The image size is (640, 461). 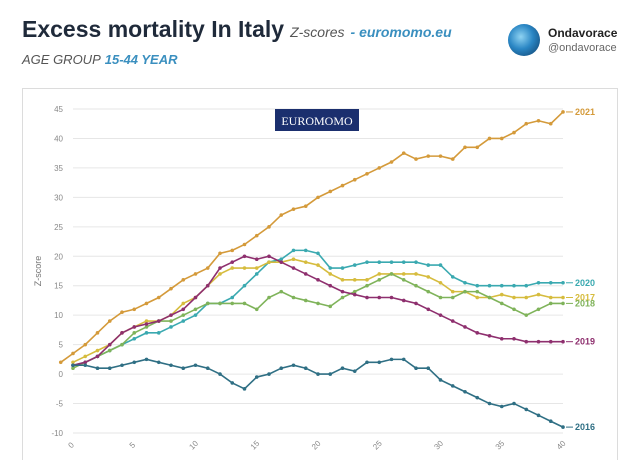 I want to click on euromomo-badge, so click(x=317, y=120).